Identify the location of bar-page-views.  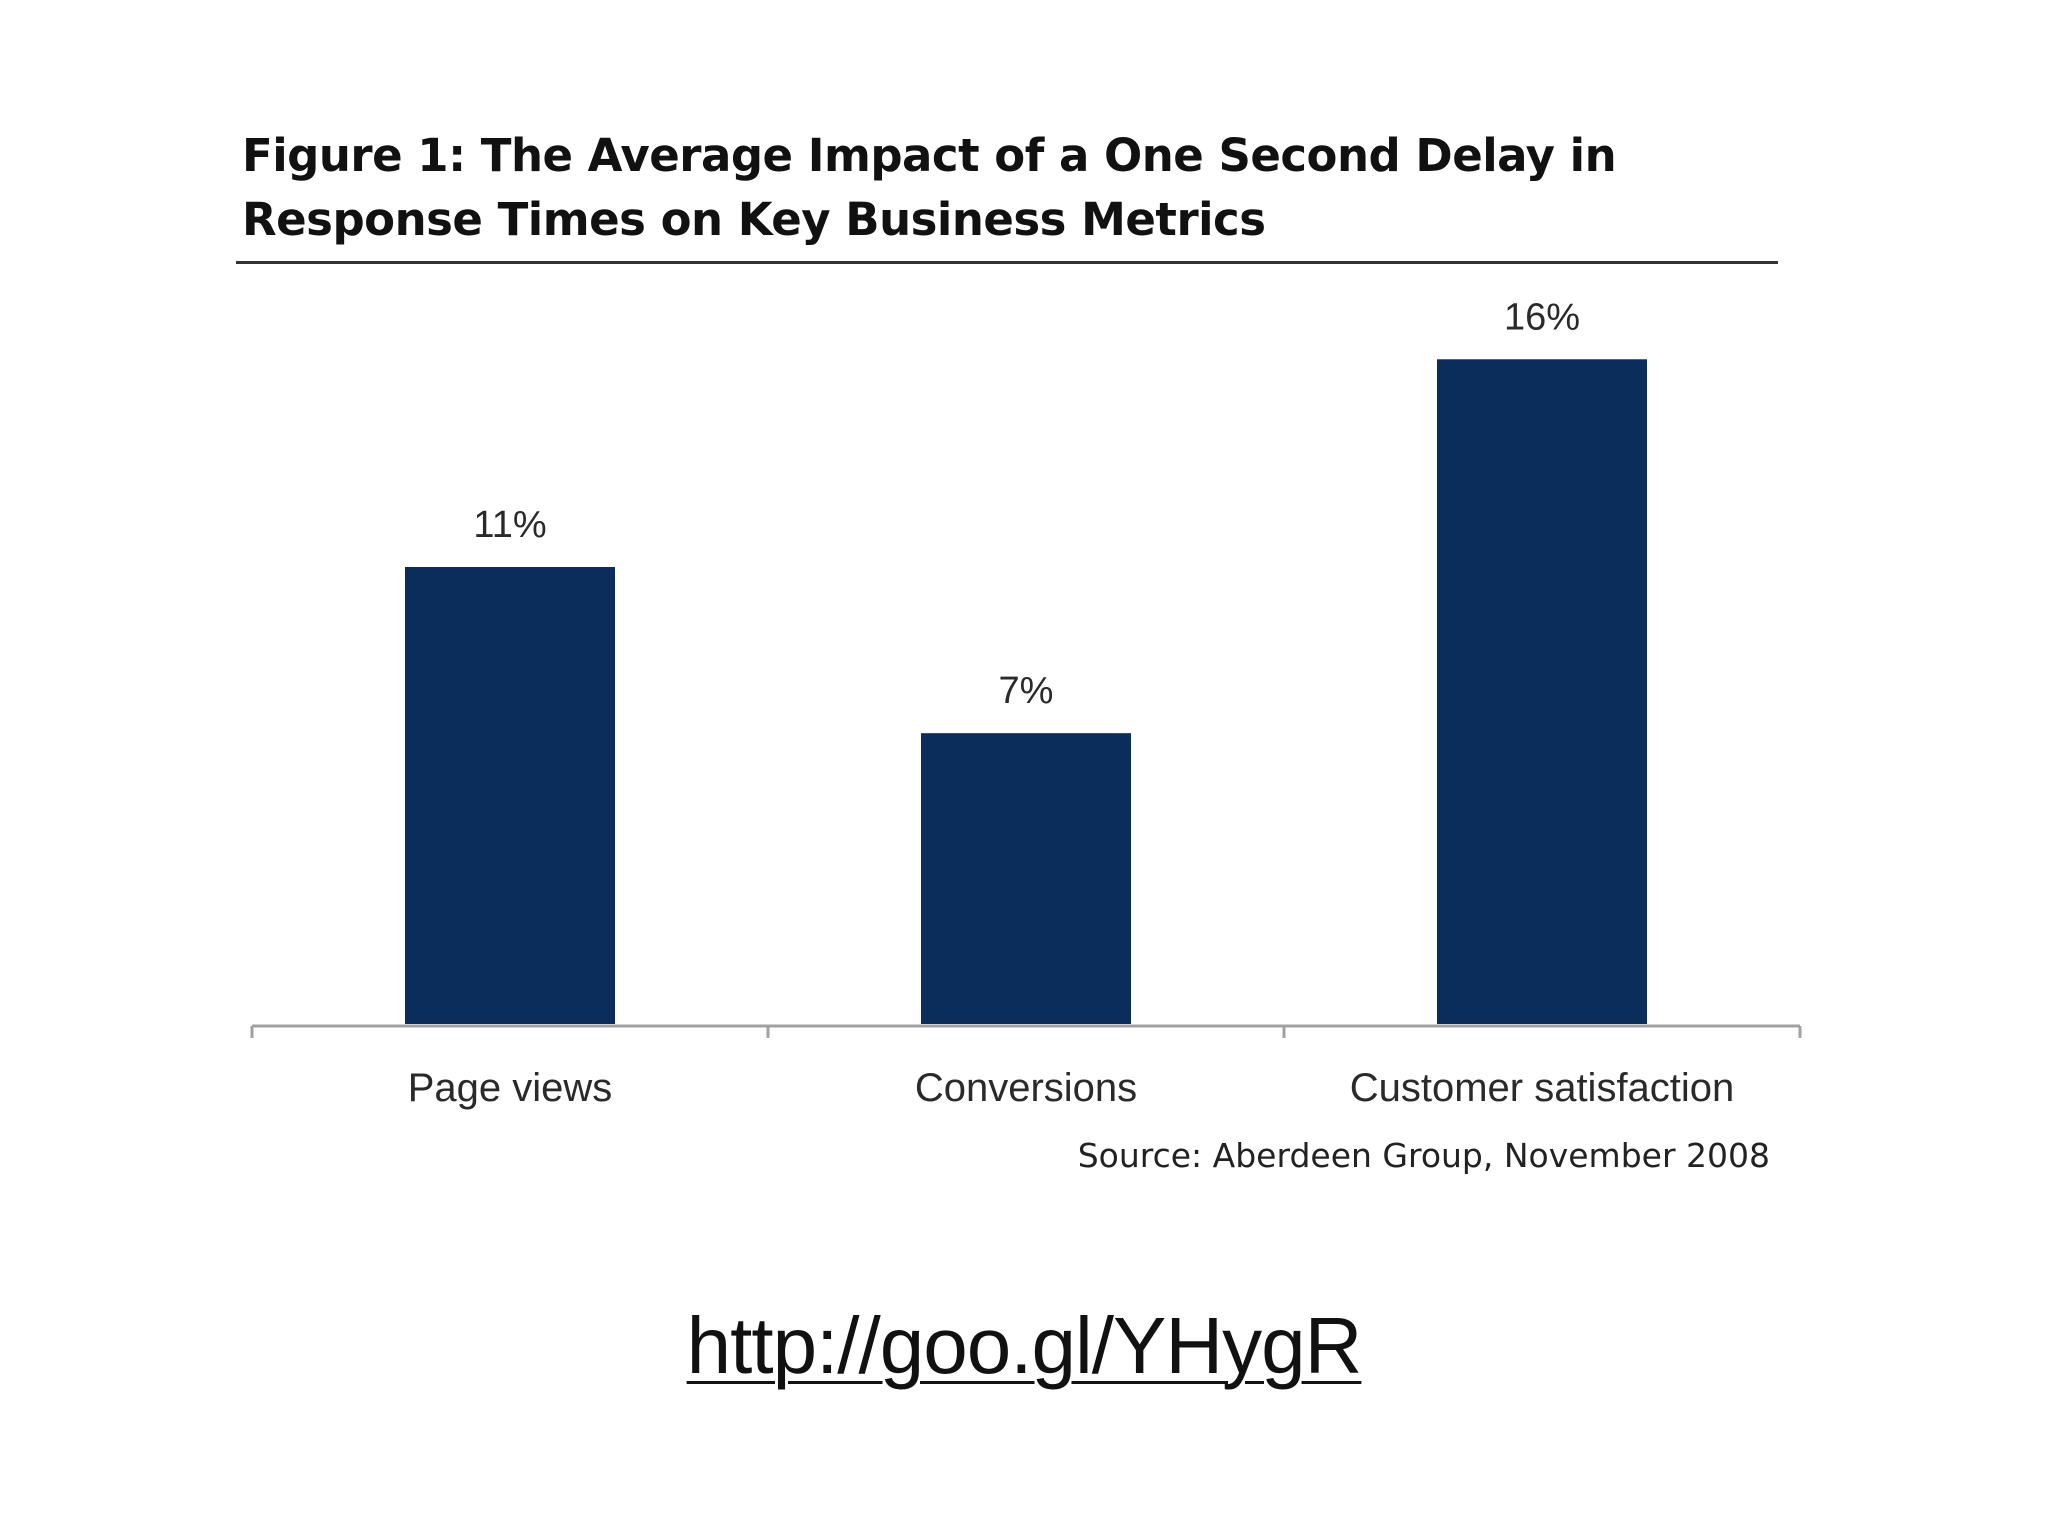
(510, 795).